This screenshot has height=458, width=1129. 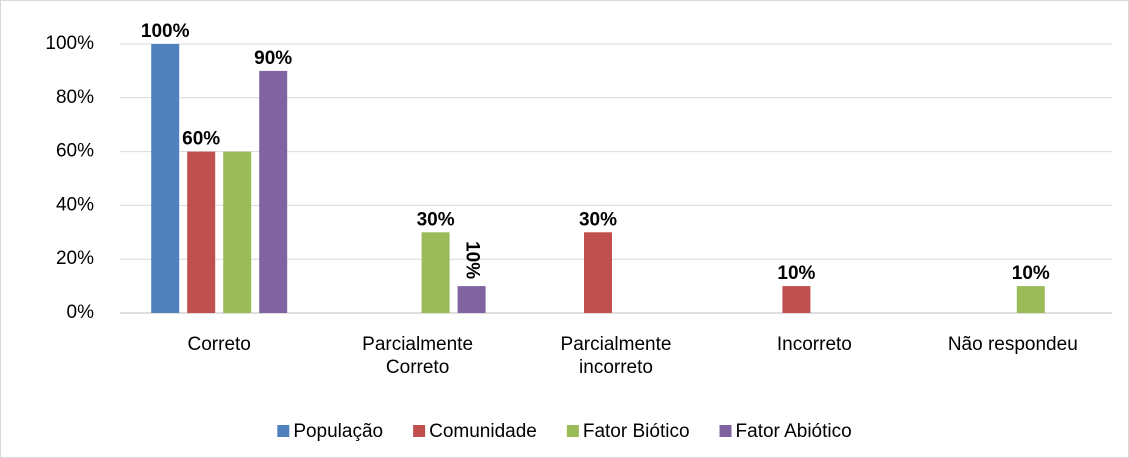 I want to click on legend-label: Comunidade, so click(x=483, y=431).